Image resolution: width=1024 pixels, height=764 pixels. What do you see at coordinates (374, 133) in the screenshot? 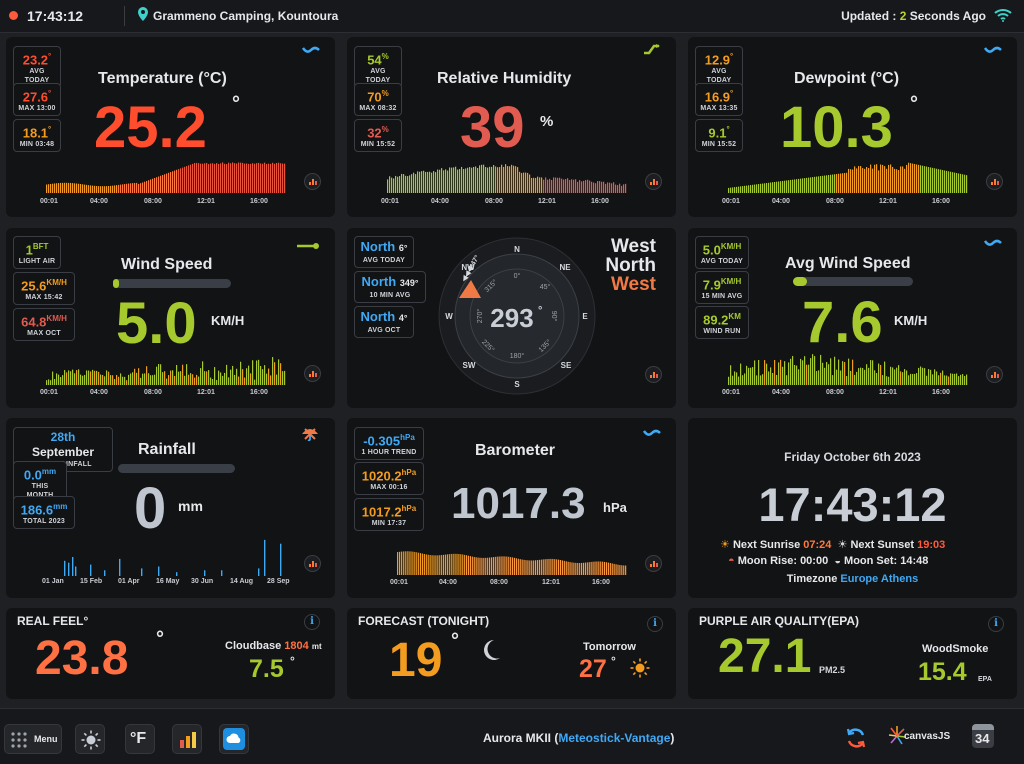
I see `hum-min-value: 32` at bounding box center [374, 133].